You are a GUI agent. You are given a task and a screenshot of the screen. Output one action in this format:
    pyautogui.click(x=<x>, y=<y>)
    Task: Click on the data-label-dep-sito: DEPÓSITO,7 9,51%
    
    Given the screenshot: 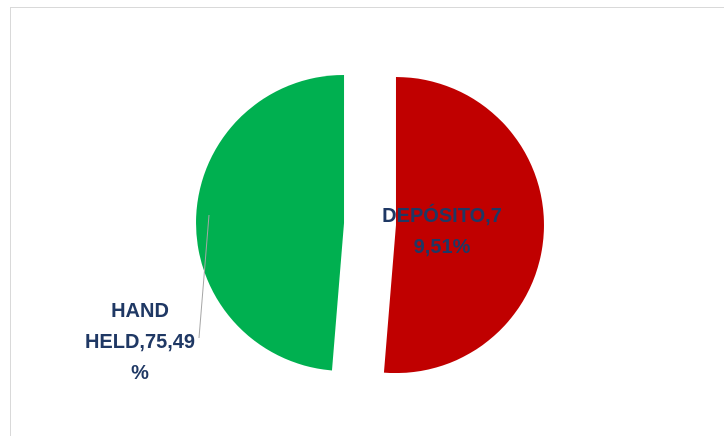 What is the action you would take?
    pyautogui.click(x=442, y=230)
    